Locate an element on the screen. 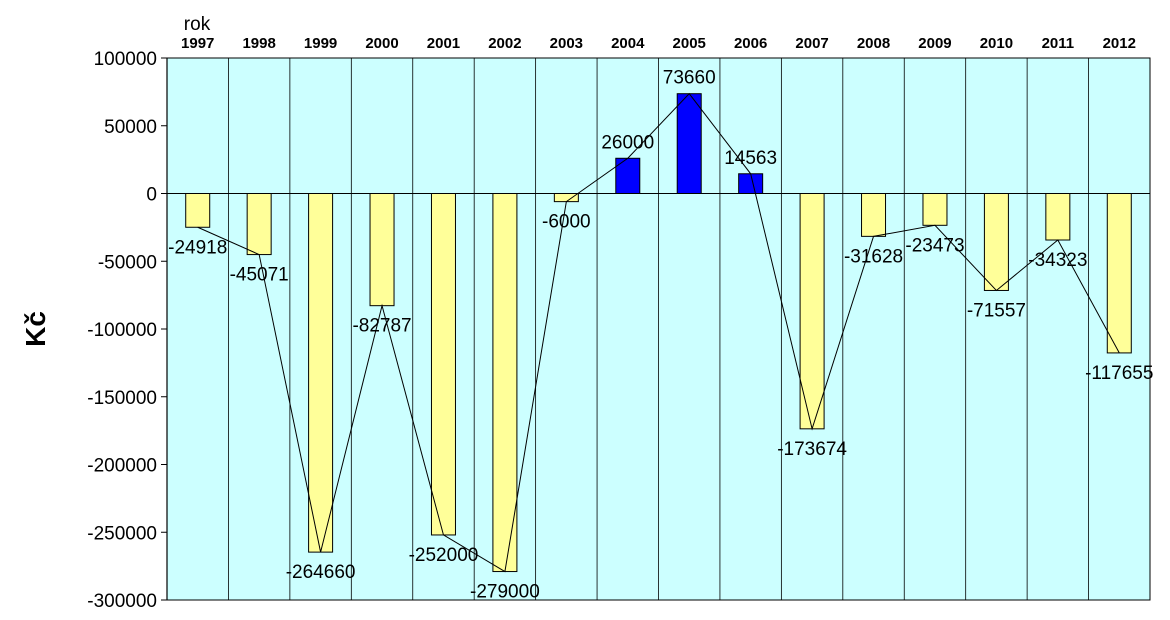 Image resolution: width=1170 pixels, height=620 pixels. data-label: -34323 is located at coordinates (1057, 260).